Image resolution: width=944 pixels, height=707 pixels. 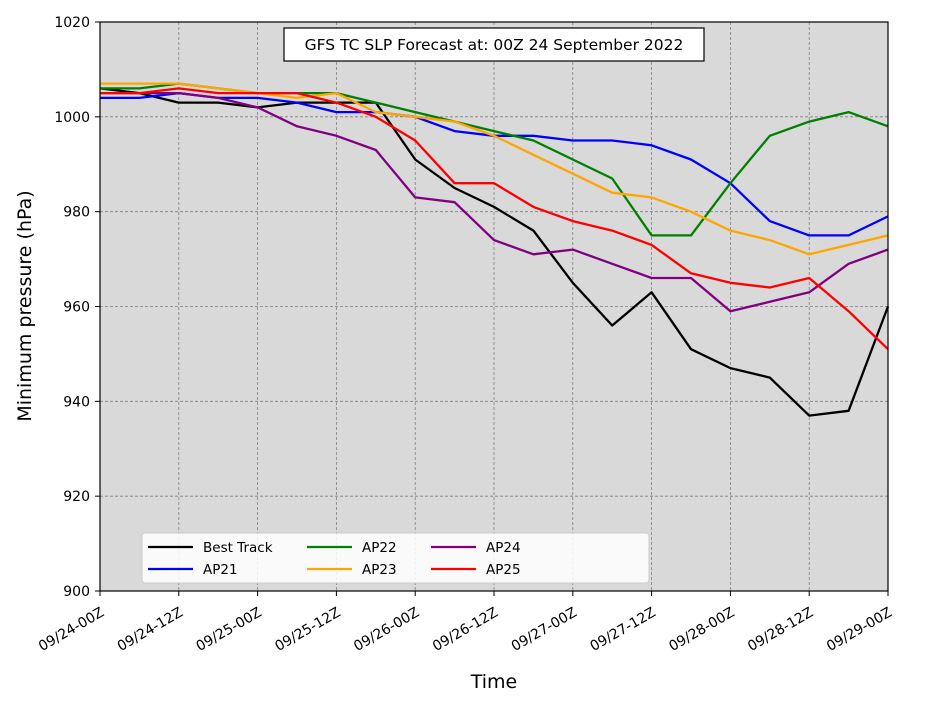 I want to click on x-tick-label: 09/25-12Z, so click(x=307, y=630).